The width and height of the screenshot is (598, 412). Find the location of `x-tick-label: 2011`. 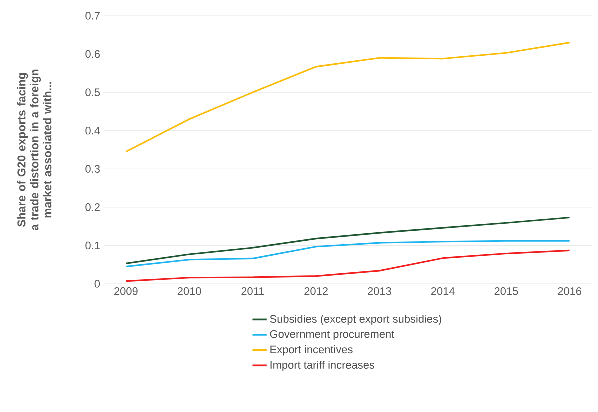

x-tick-label: 2011 is located at coordinates (253, 292).